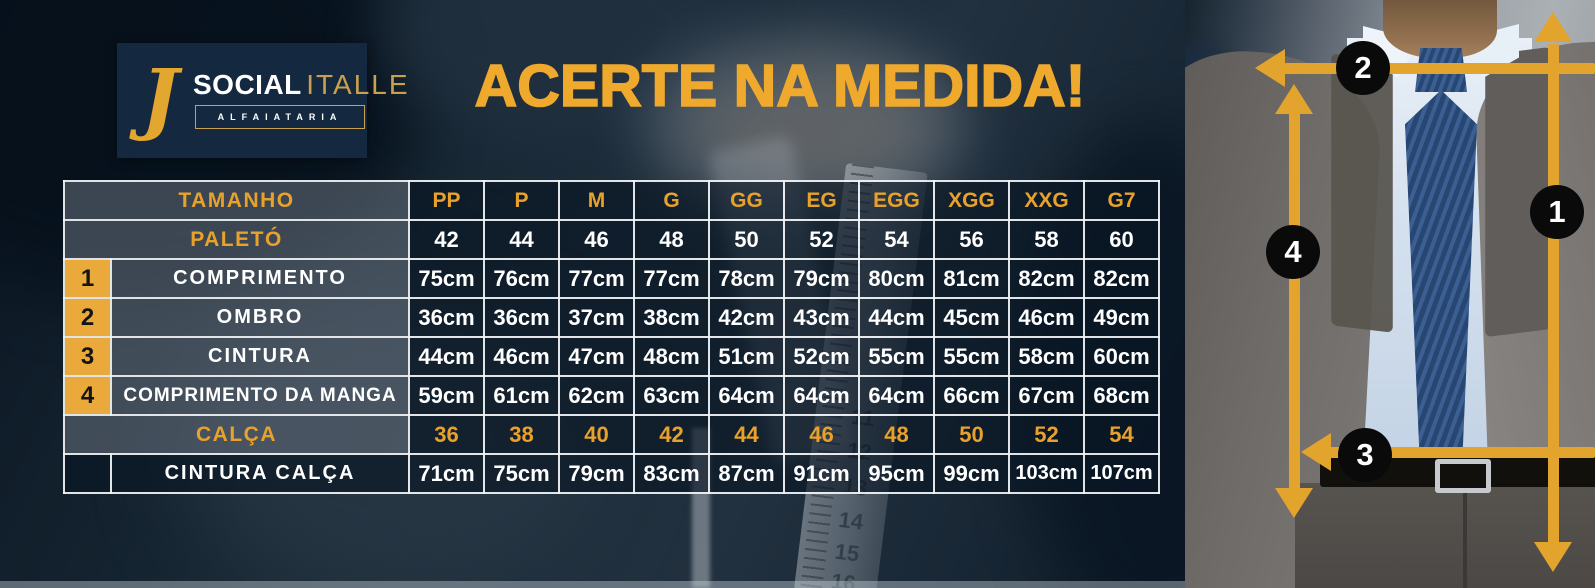 The height and width of the screenshot is (588, 1595). Describe the element at coordinates (597, 356) in the screenshot. I see `measure-cell: 47cm` at that location.